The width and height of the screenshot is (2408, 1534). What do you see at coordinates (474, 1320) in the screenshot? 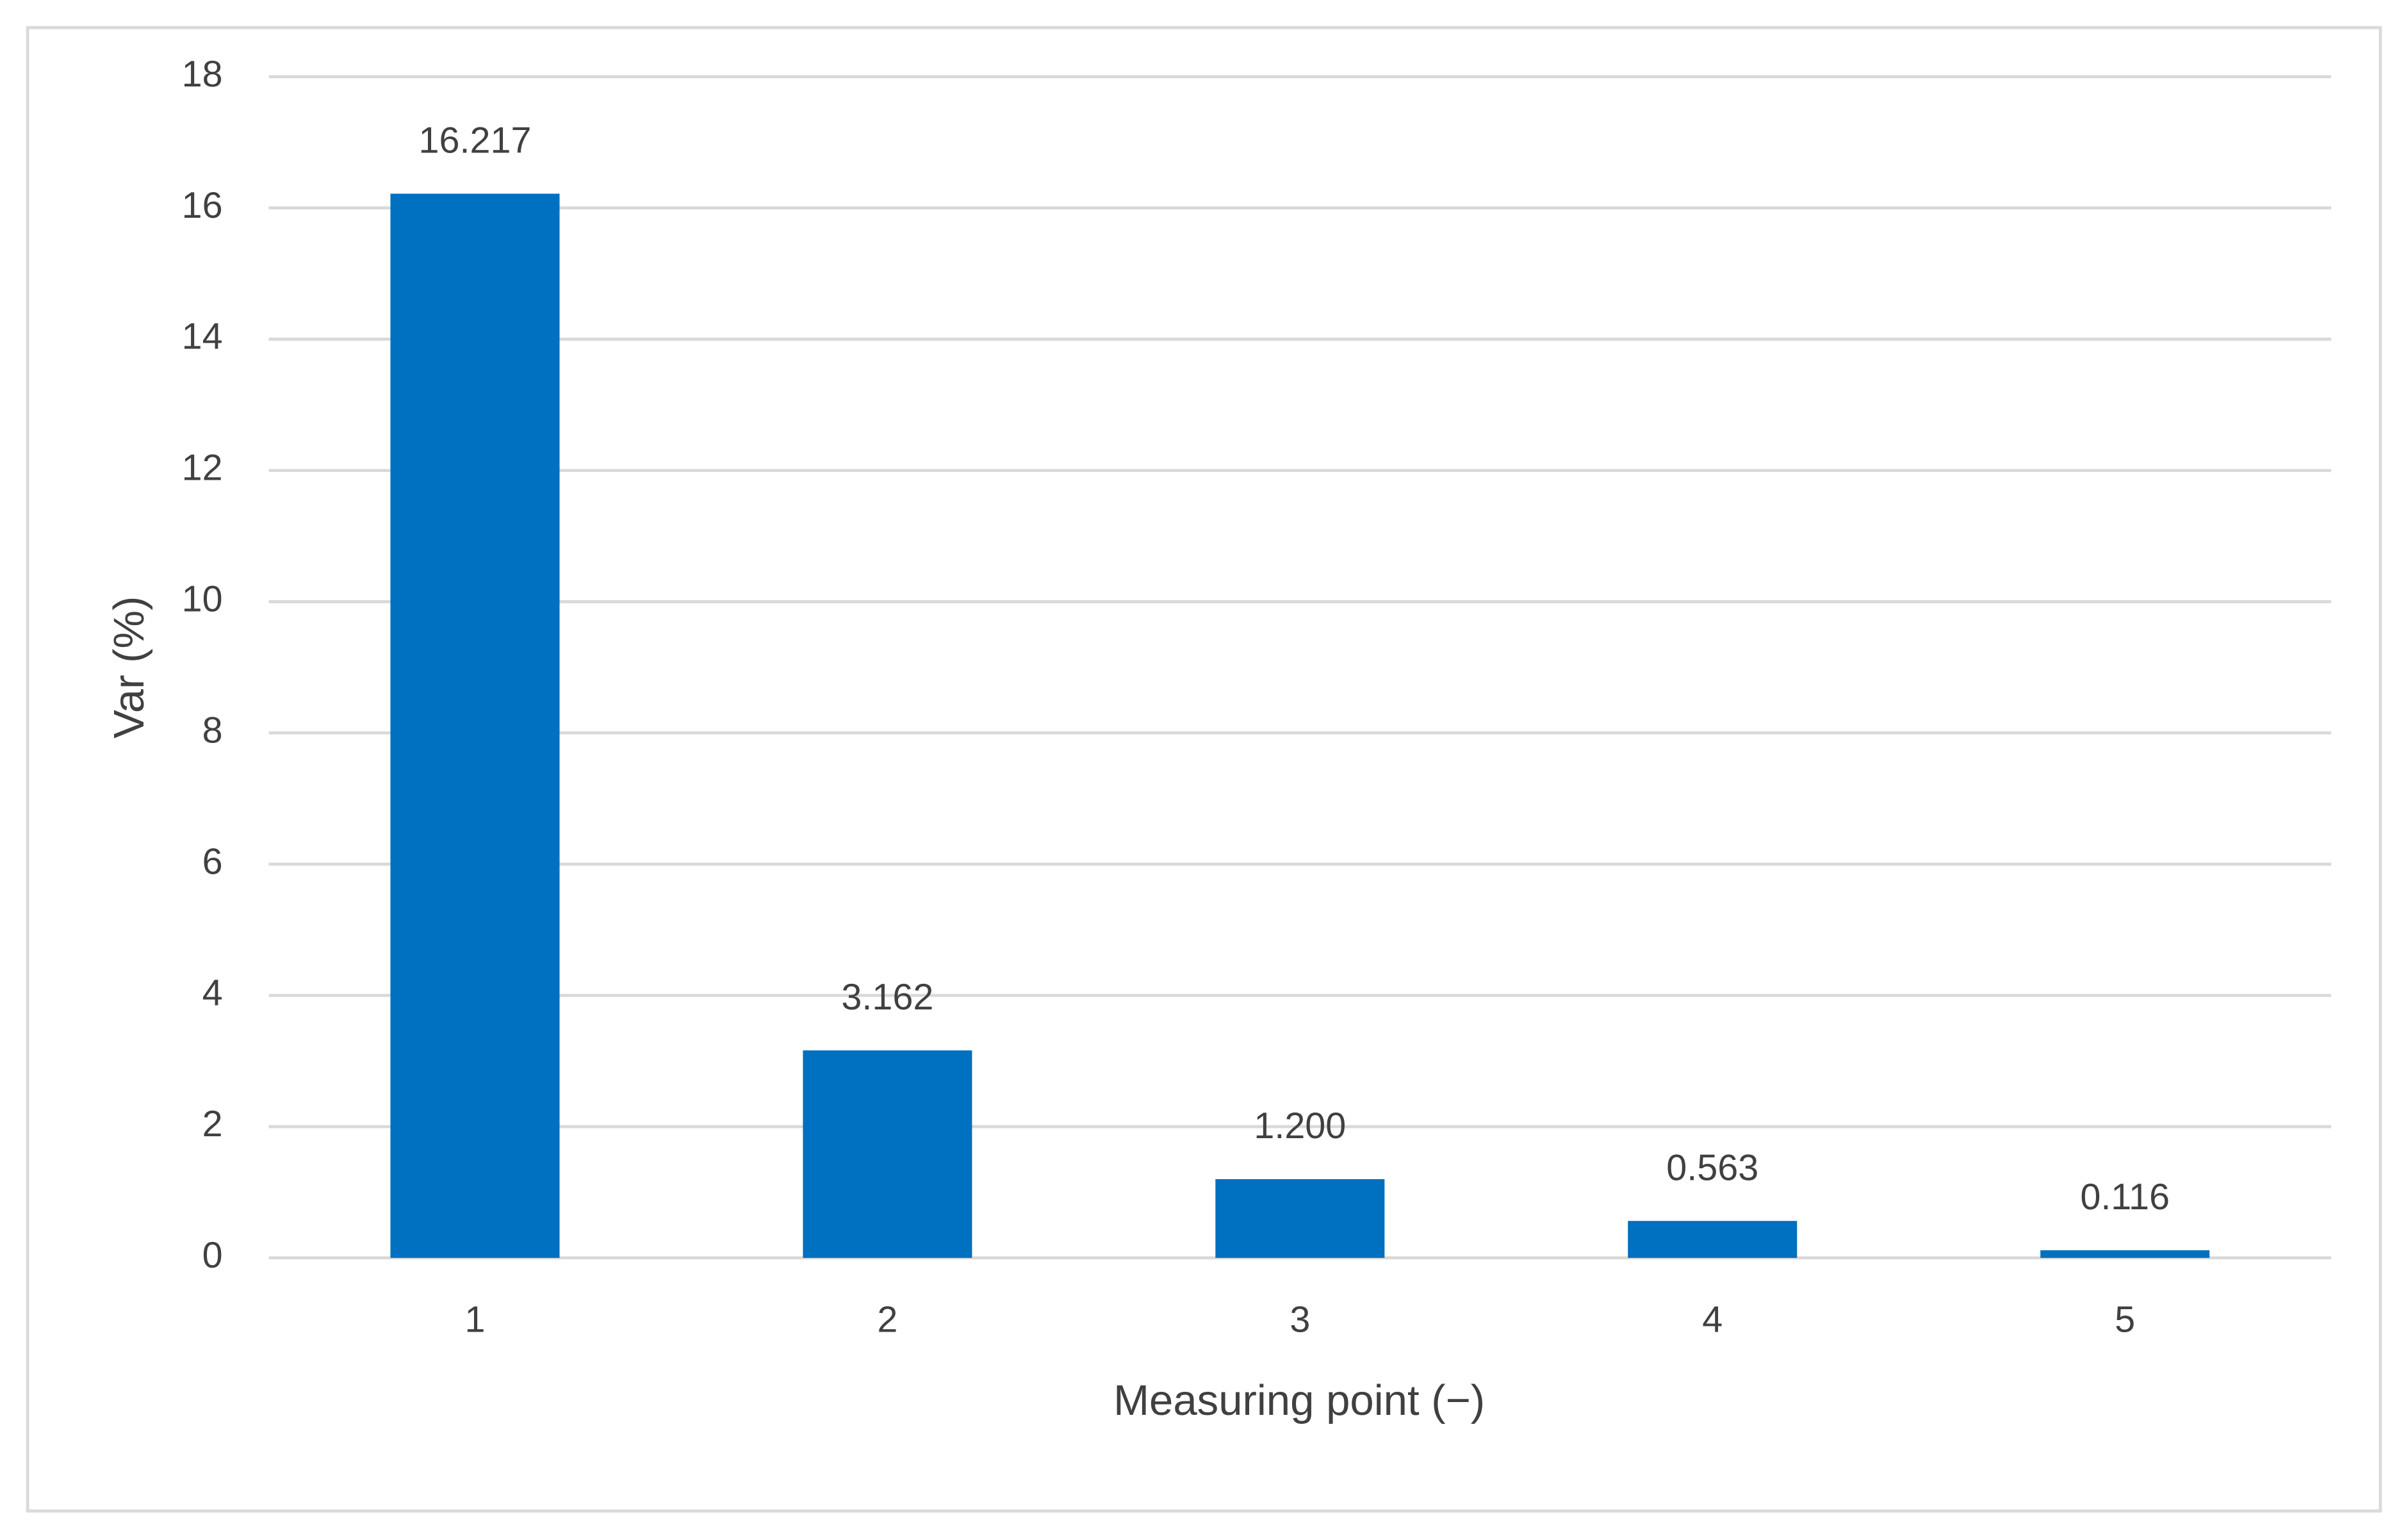
I see `x-tick-label: 1` at bounding box center [474, 1320].